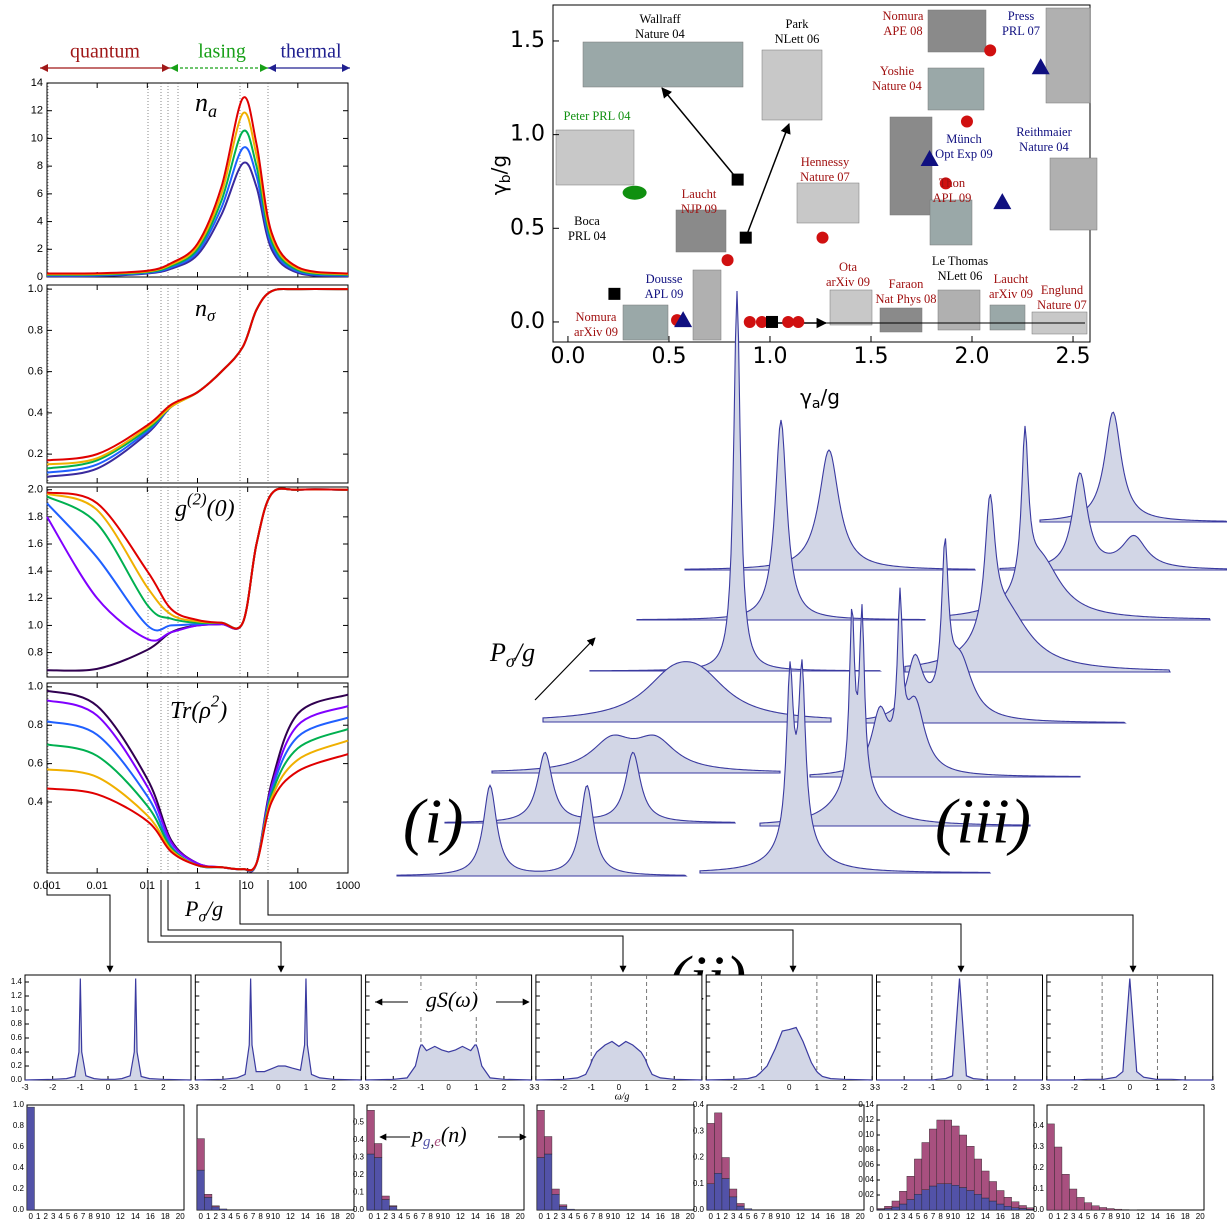 Image resolution: width=1227 pixels, height=1219 pixels. What do you see at coordinates (668, 356) in the screenshot?
I see `x-tick-label: 0.5` at bounding box center [668, 356].